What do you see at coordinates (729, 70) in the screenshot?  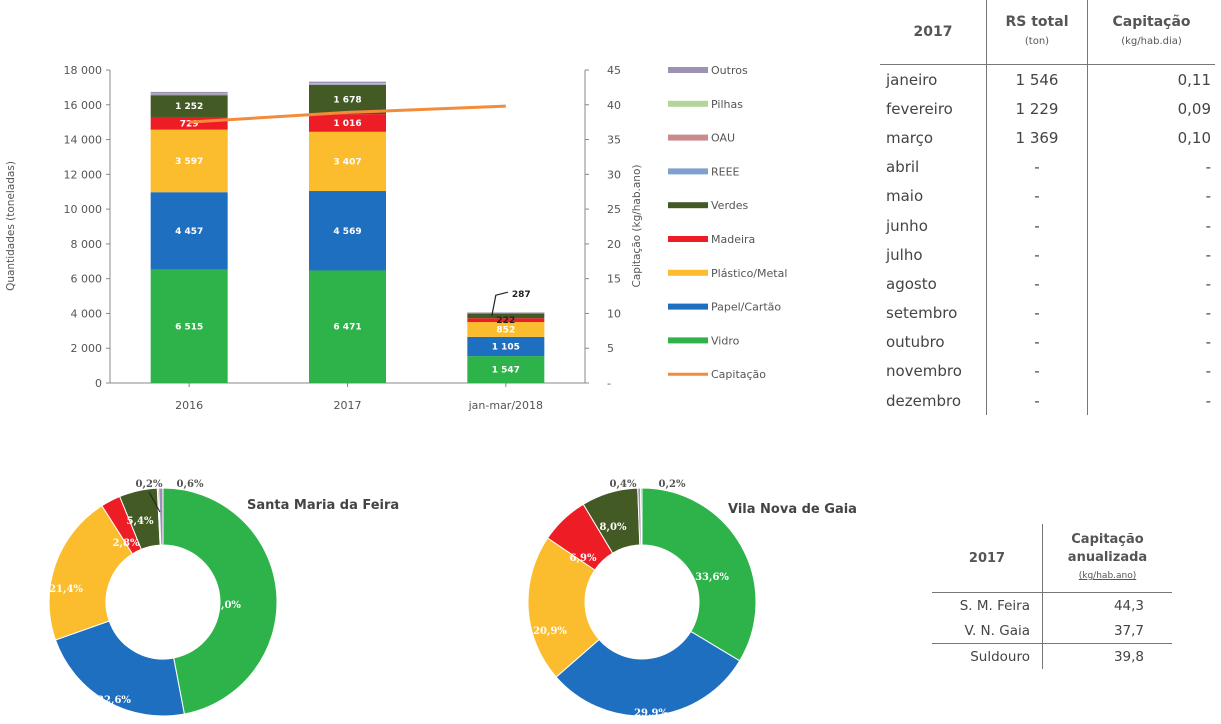 I see `legend-label: Outros` at bounding box center [729, 70].